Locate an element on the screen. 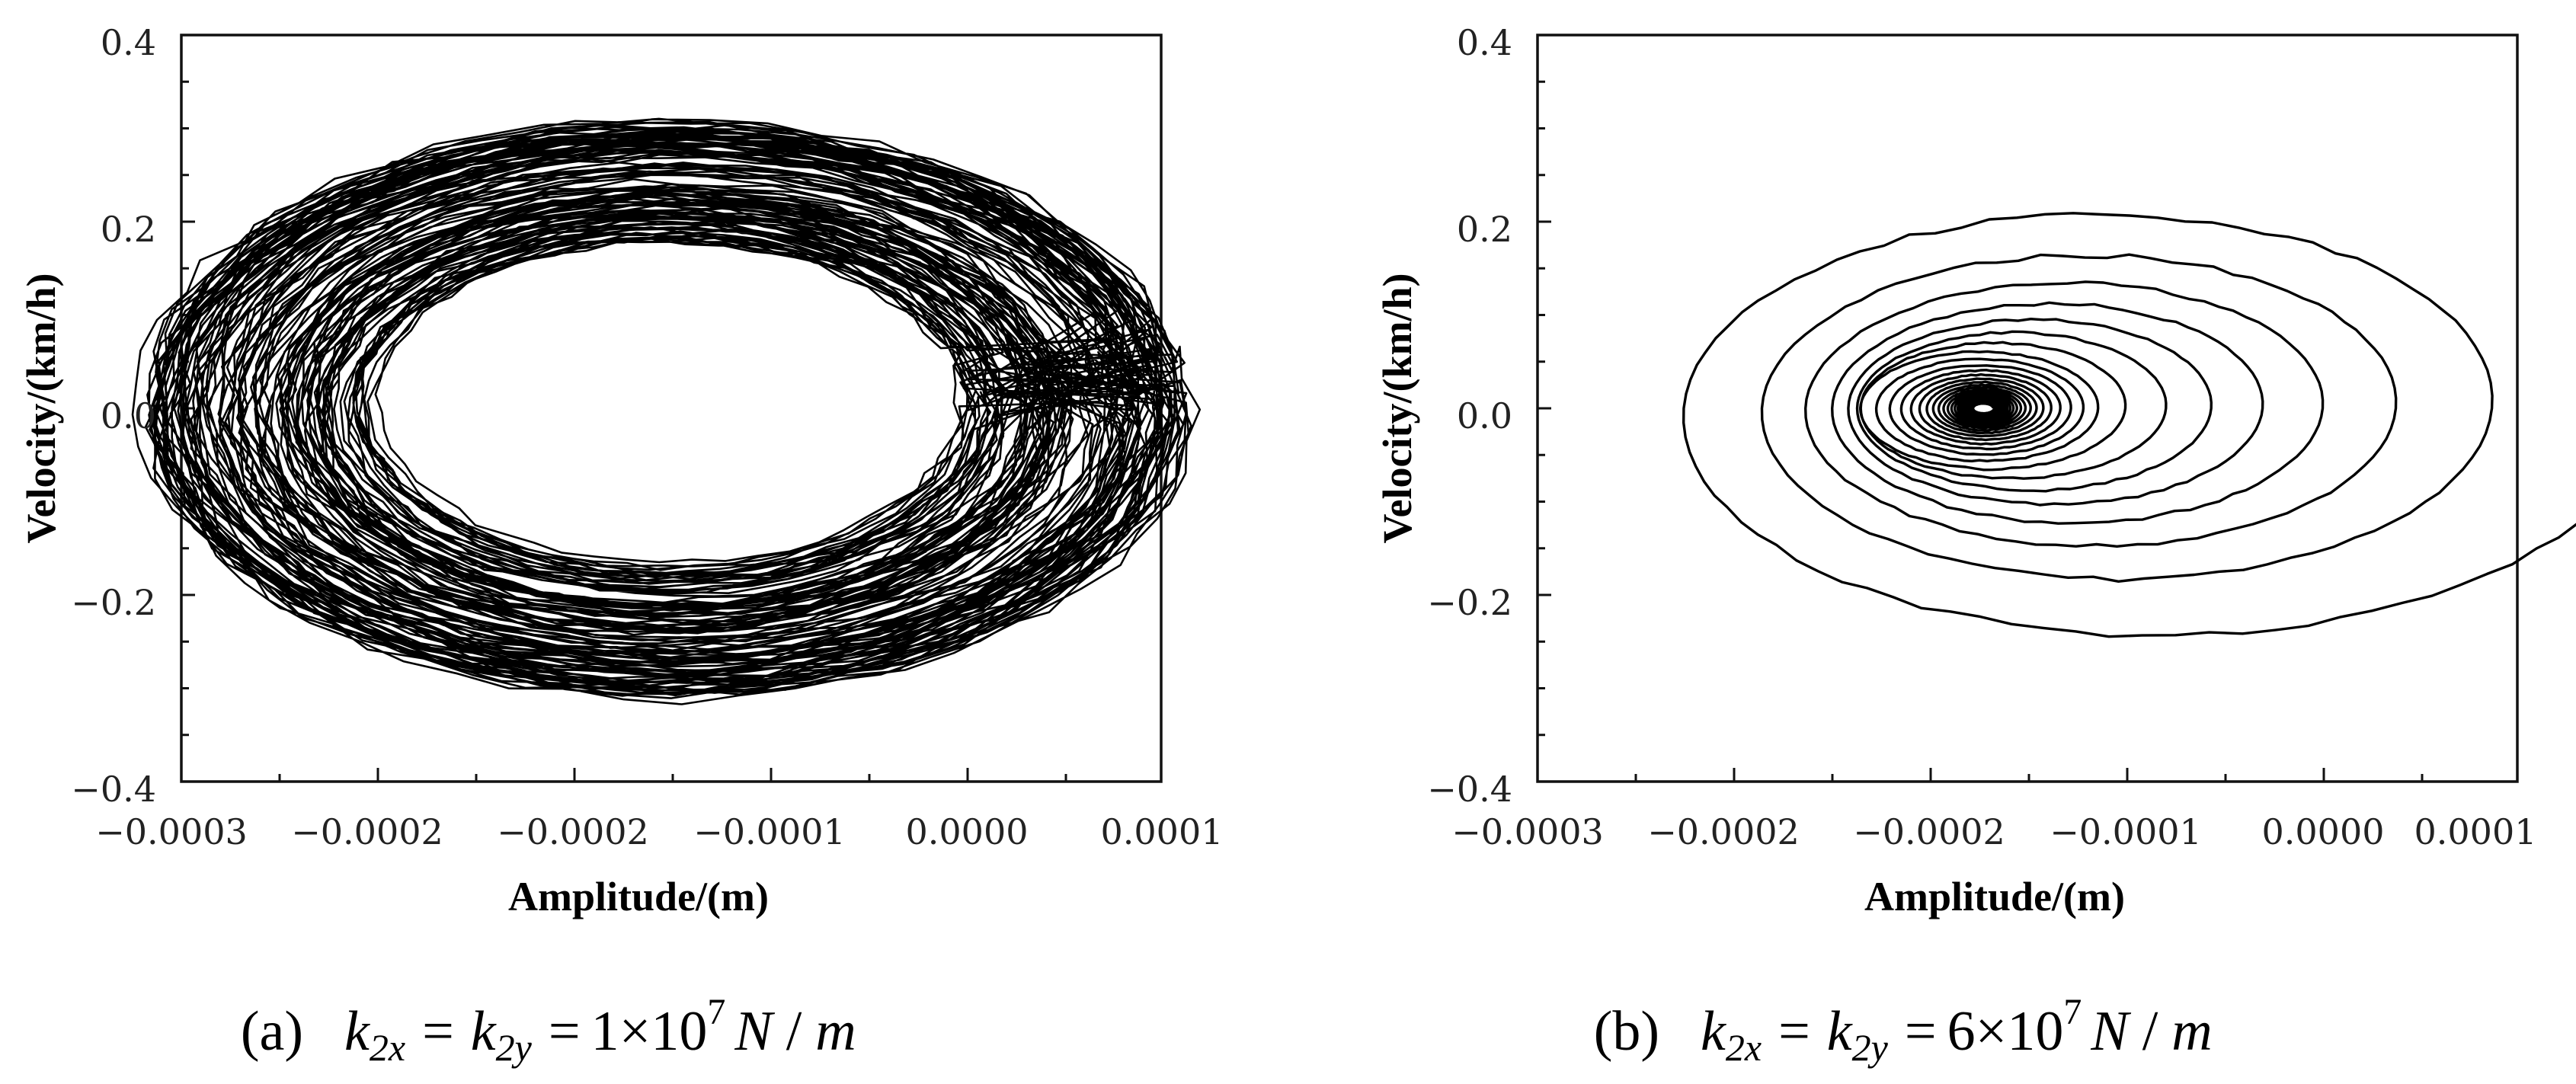 This screenshot has width=2576, height=1084. phase-trajectory-line is located at coordinates (2129, 425).